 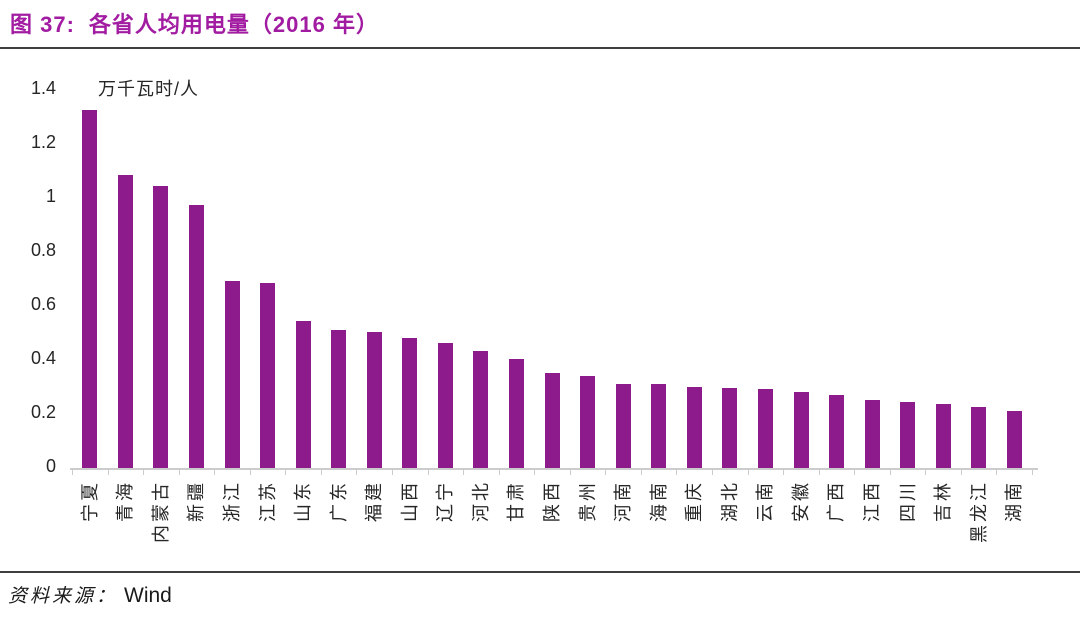 I want to click on figure-title-text: 各省人均用电量（2016 年）, so click(x=233, y=24).